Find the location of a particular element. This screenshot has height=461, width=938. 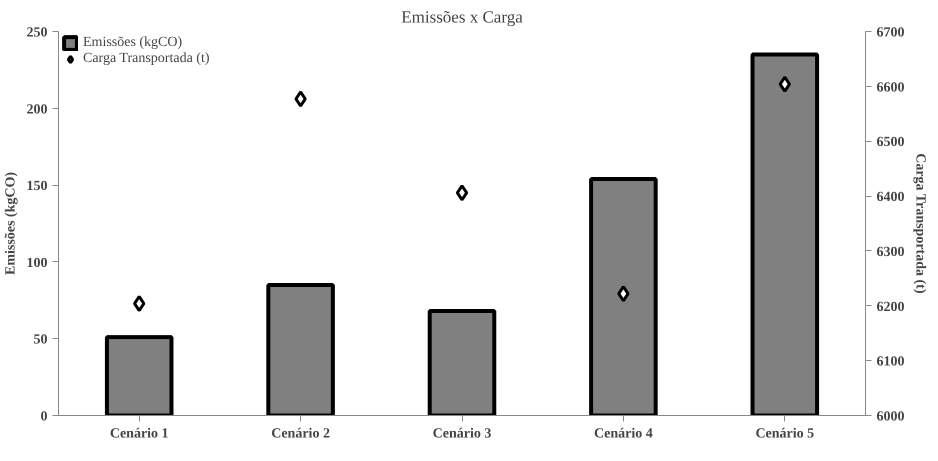

y2-axis-title: Carga Transportada (t) is located at coordinates (920, 223).